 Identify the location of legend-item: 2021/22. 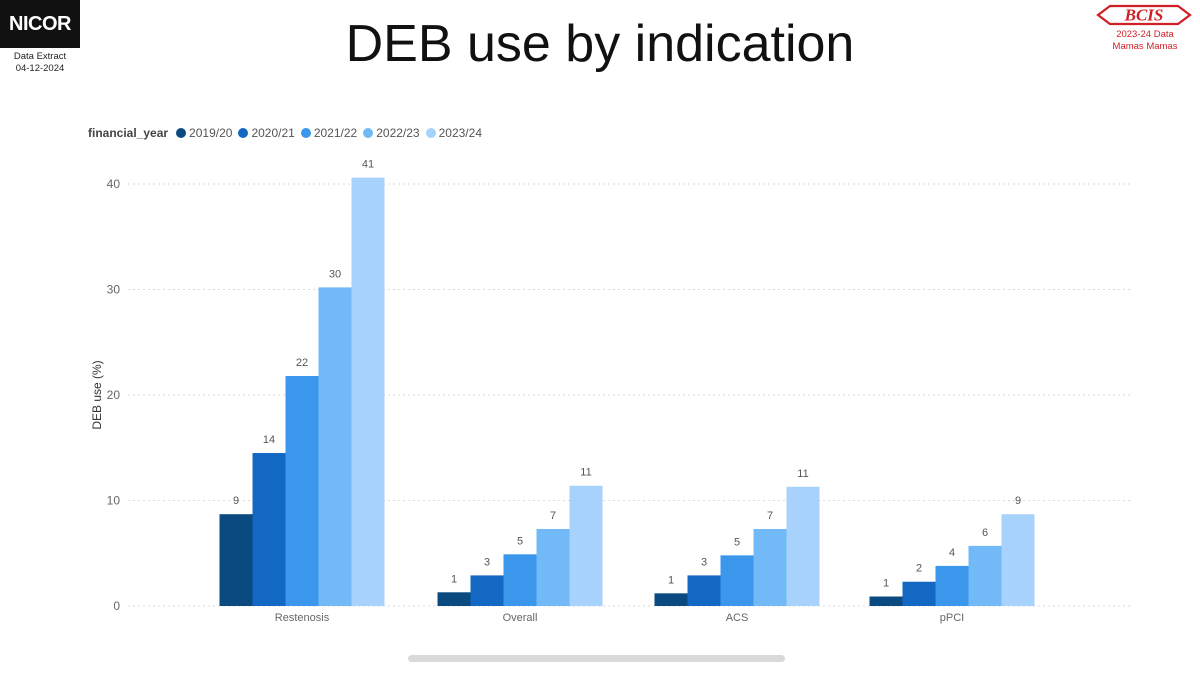
(329, 133).